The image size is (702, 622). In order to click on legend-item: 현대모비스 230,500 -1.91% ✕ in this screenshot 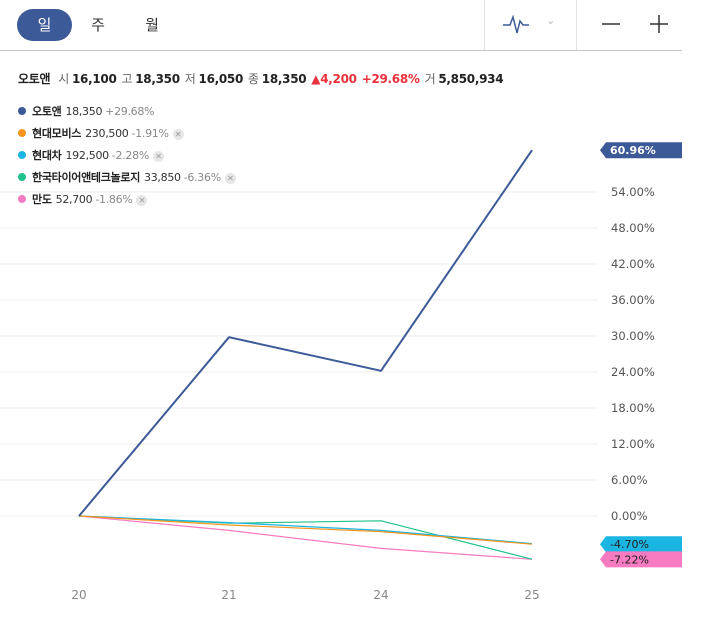, I will do `click(127, 134)`.